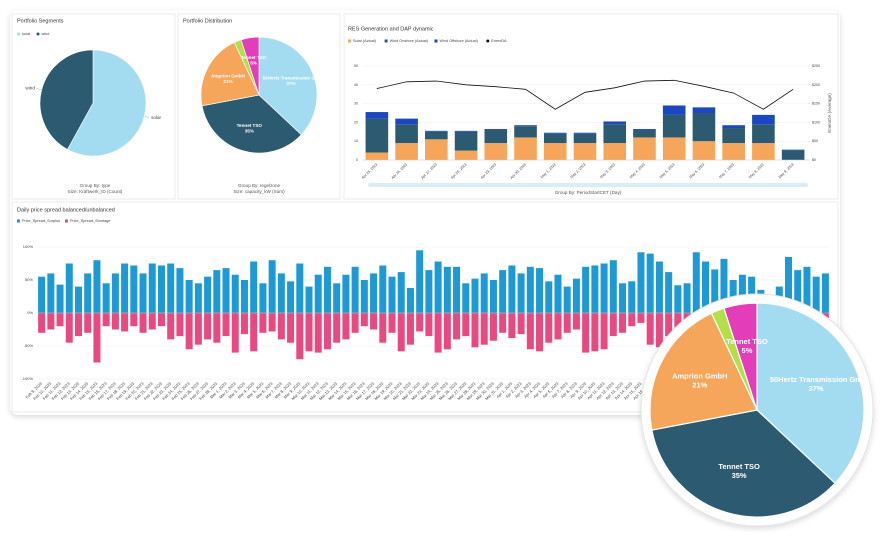 This screenshot has width=882, height=537. I want to click on footer: Size: Kraftwerk_ID (Count), so click(95, 191).